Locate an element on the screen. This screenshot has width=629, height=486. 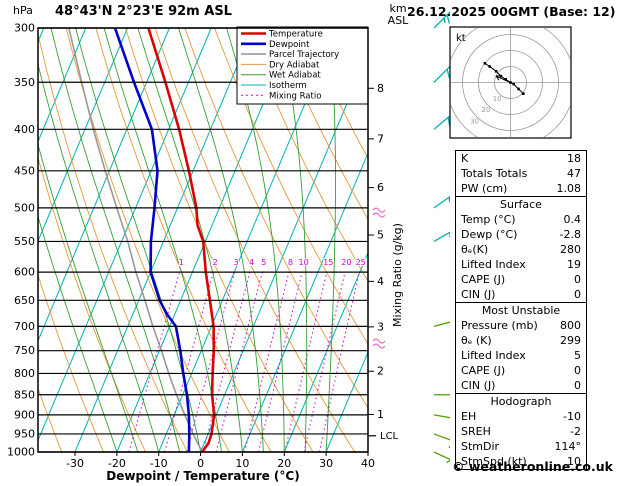
table-label: Dewp (°C) is located at coordinates (489, 234).